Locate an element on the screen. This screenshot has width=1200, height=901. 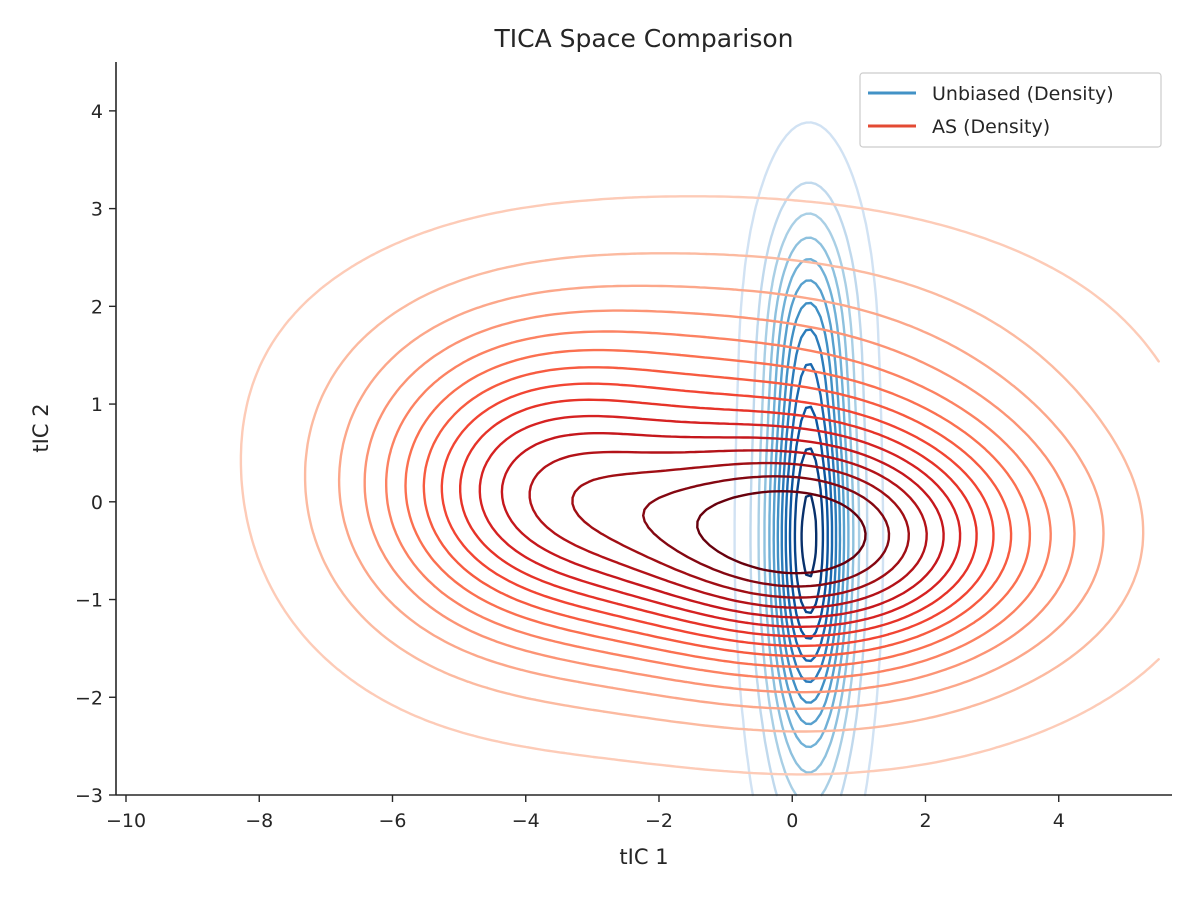
x-tick-label: −6 is located at coordinates (392, 821).